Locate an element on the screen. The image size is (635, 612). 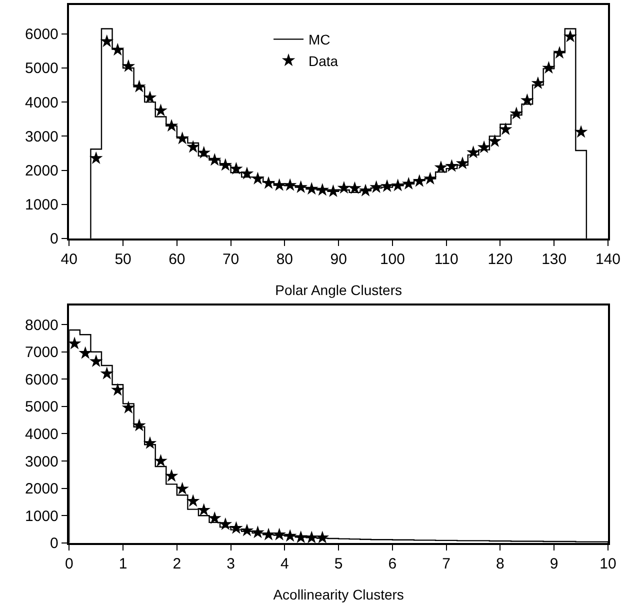
x-tick-label: 9 is located at coordinates (554, 564).